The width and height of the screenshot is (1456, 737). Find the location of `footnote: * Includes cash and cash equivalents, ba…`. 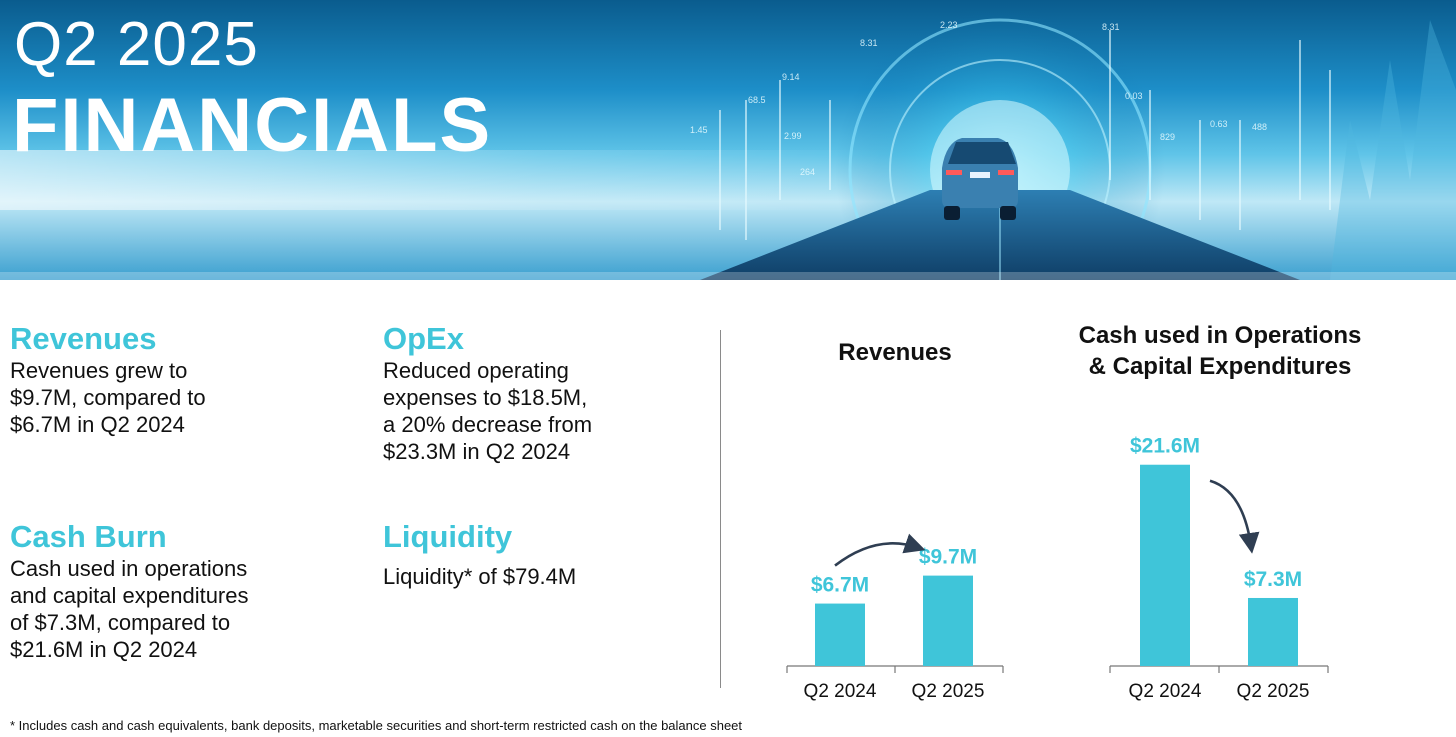

footnote: * Includes cash and cash equivalents, ba… is located at coordinates (376, 725).